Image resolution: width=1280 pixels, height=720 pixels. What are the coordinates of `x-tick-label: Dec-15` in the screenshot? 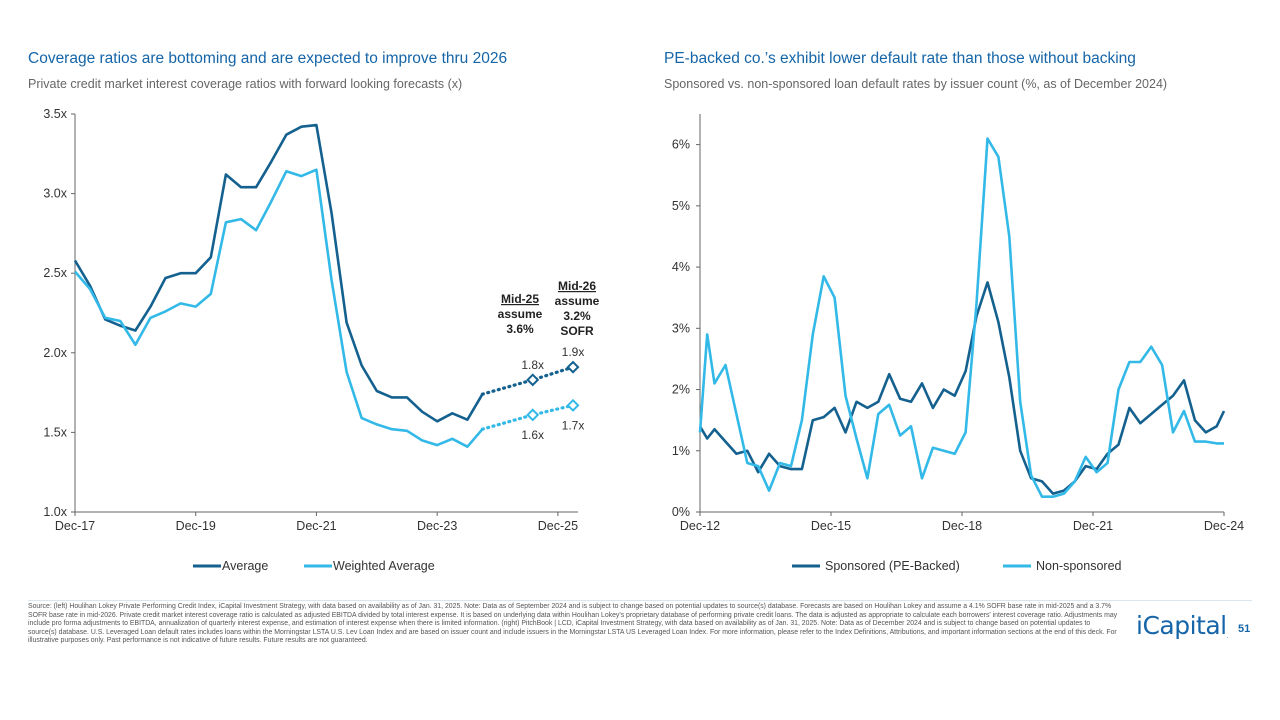 It's located at (831, 526).